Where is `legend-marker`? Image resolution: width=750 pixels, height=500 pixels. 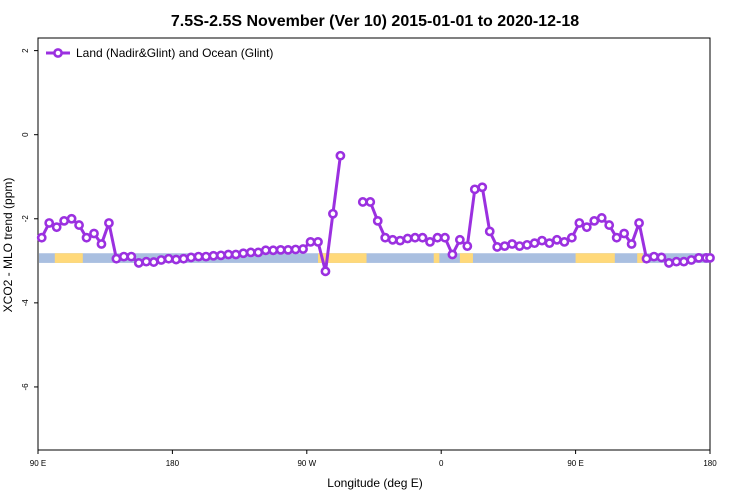 legend-marker is located at coordinates (58, 53).